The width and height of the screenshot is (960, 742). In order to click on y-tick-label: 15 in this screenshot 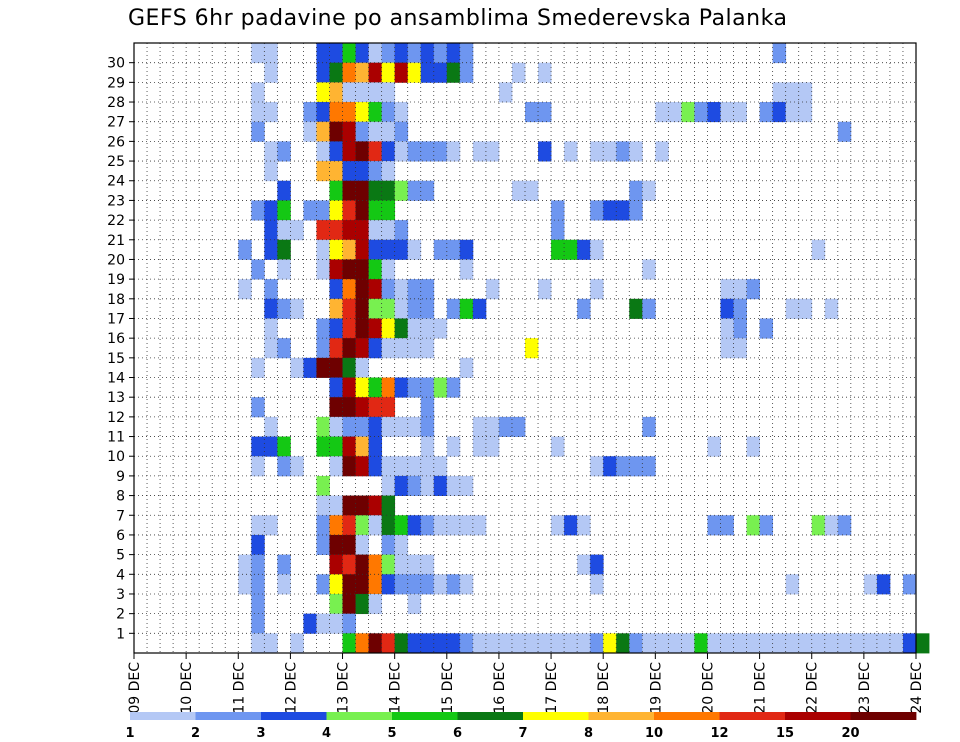, I will do `click(116, 359)`.